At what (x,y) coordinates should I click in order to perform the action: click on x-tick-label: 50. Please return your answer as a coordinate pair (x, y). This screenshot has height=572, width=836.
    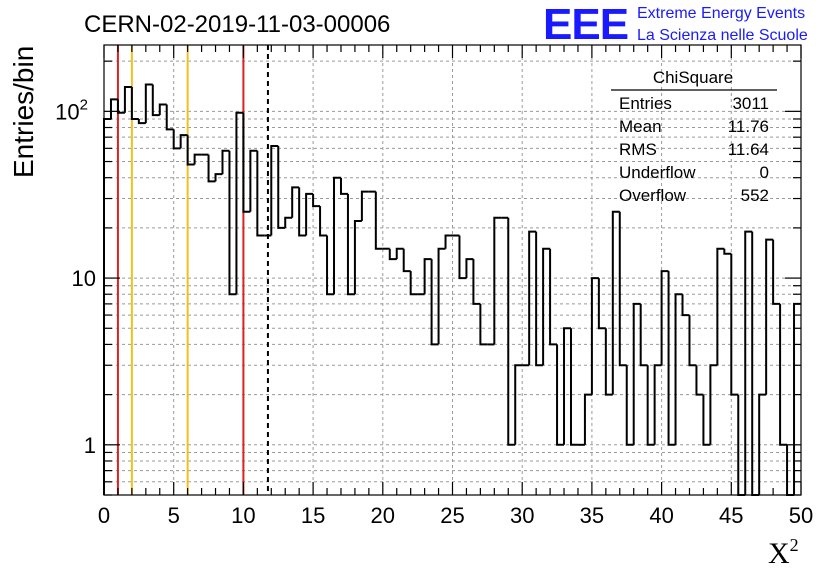
    Looking at the image, I should click on (801, 515).